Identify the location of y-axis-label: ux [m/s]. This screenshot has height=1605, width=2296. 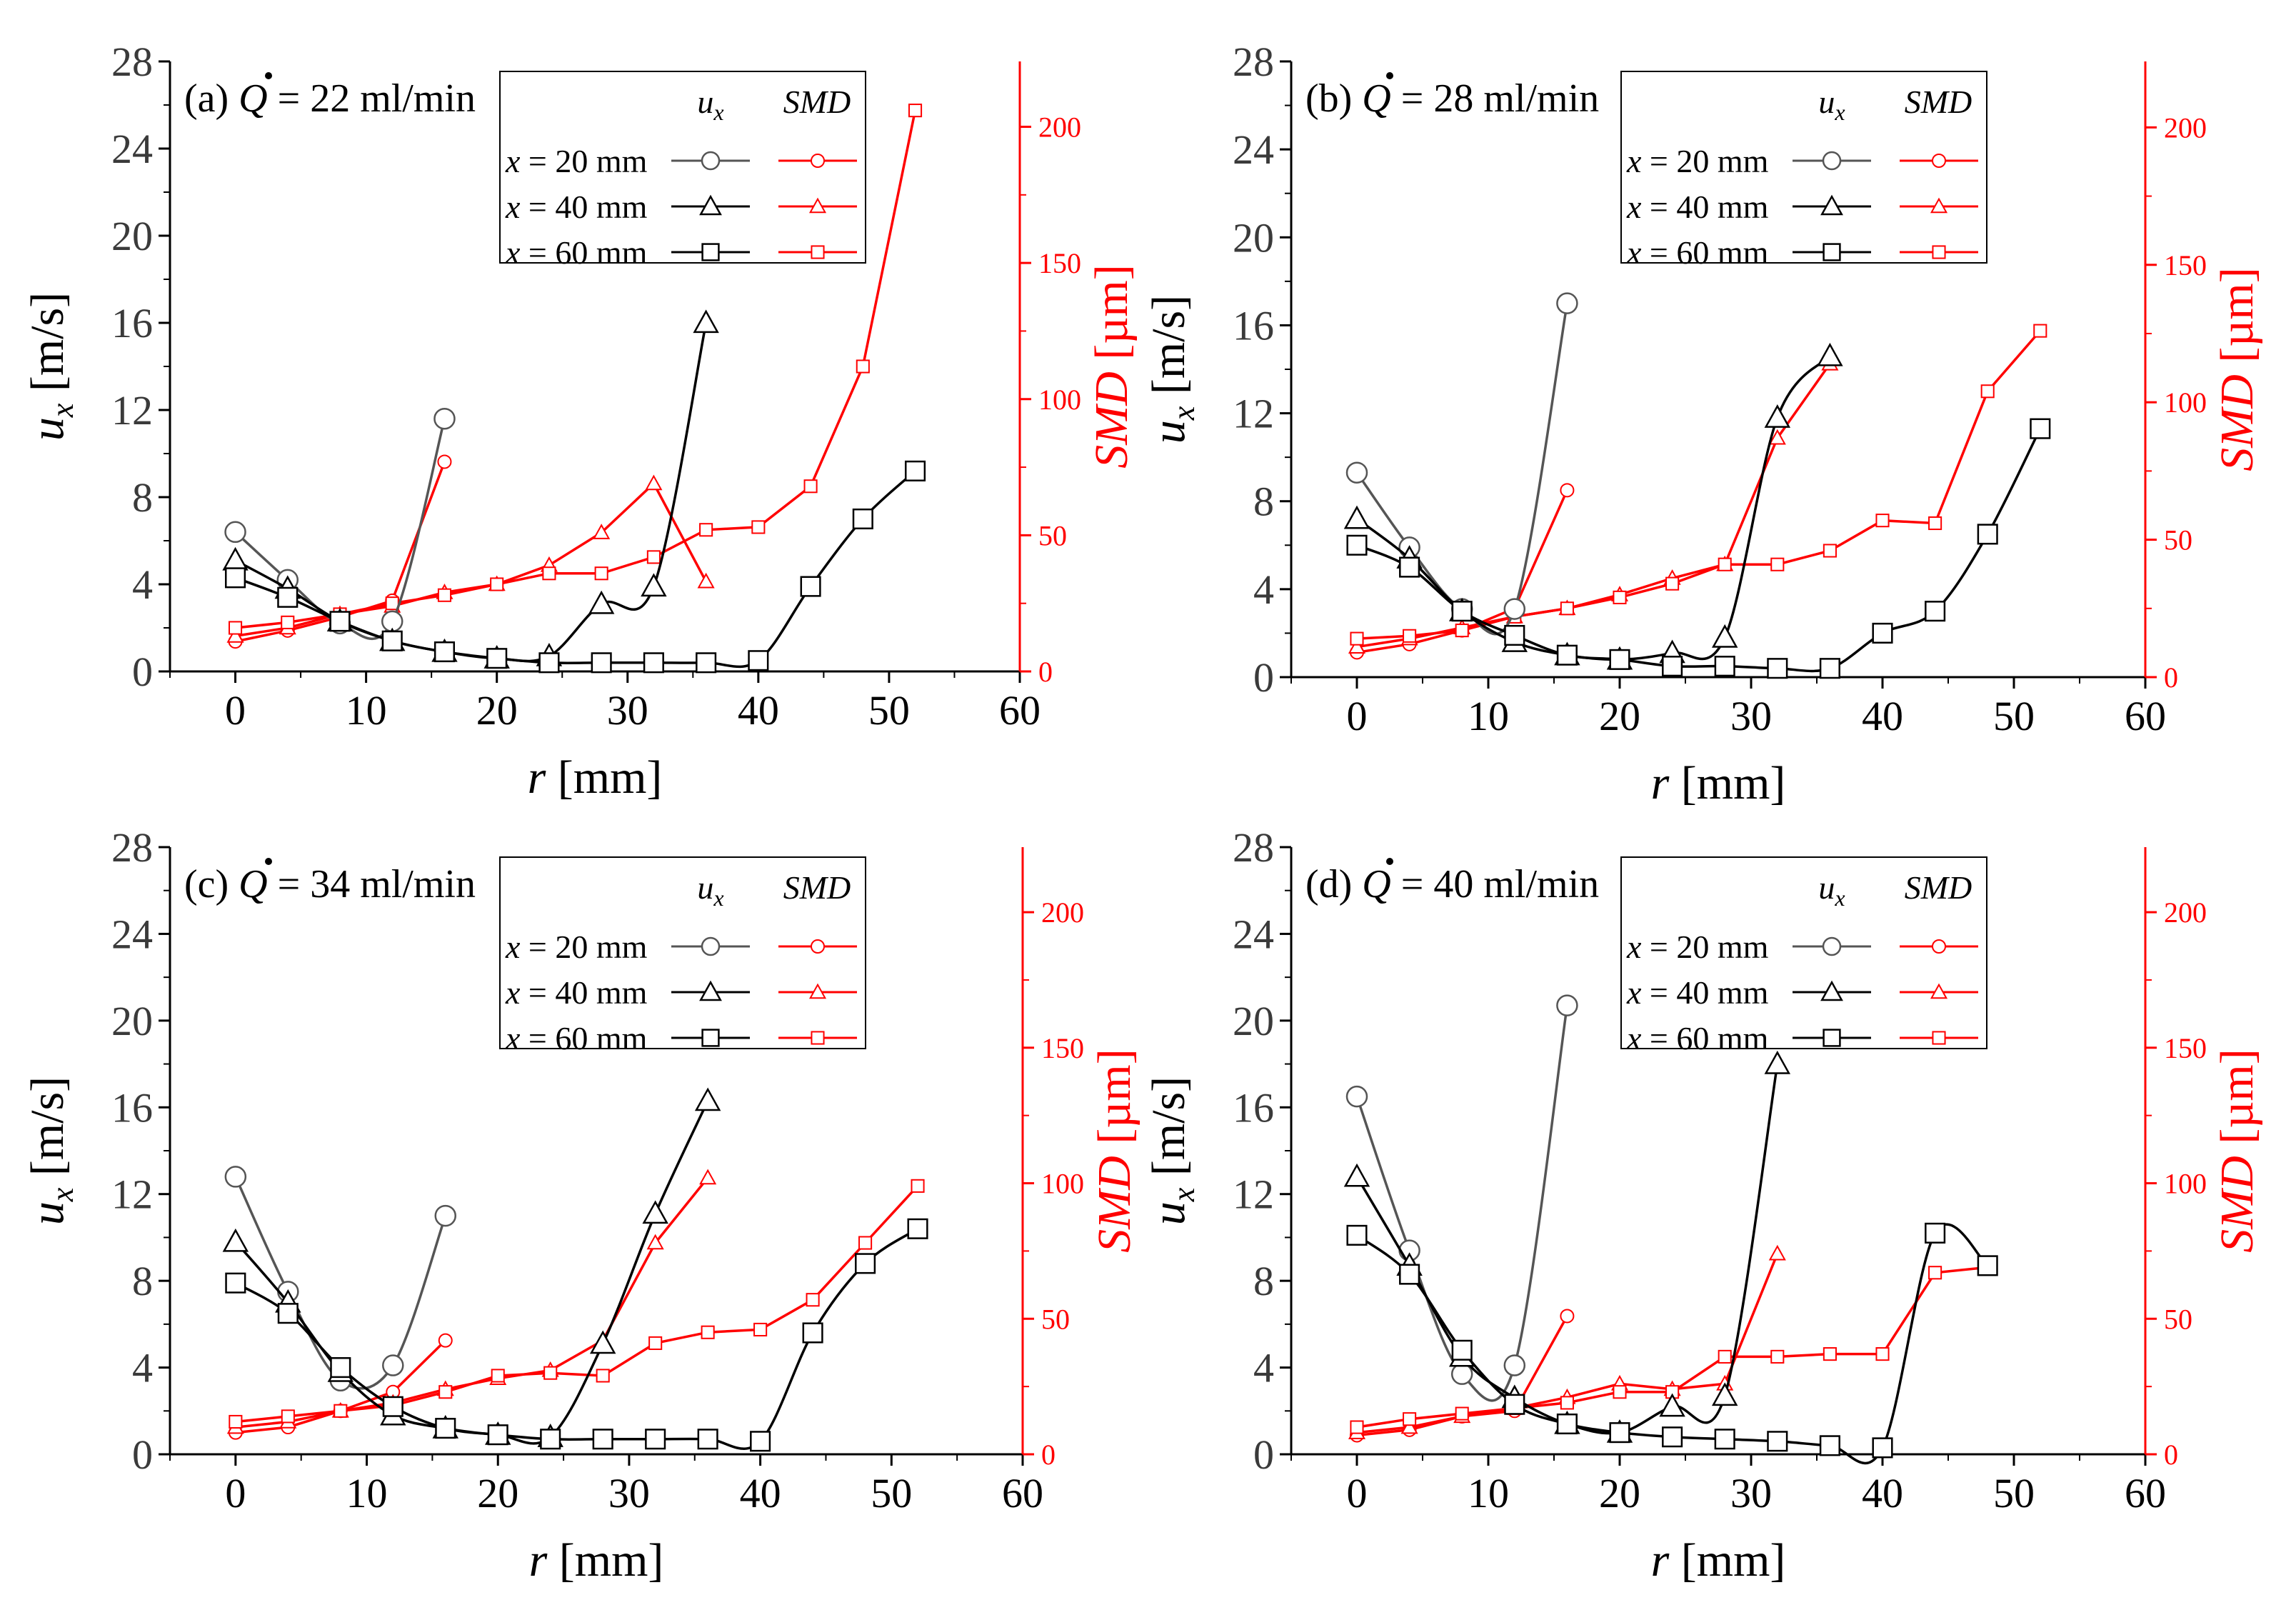
(50, 1150).